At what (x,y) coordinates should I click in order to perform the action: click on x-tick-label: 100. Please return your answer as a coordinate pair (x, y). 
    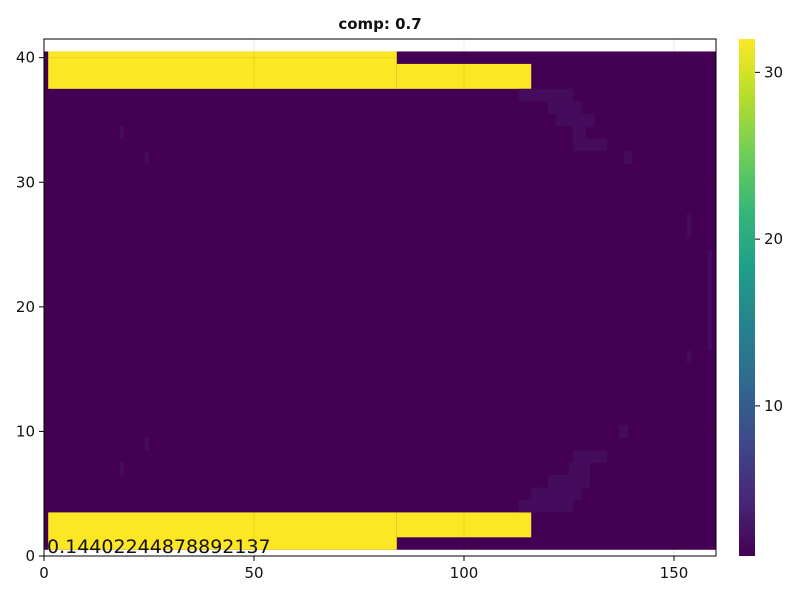
    Looking at the image, I should click on (464, 573).